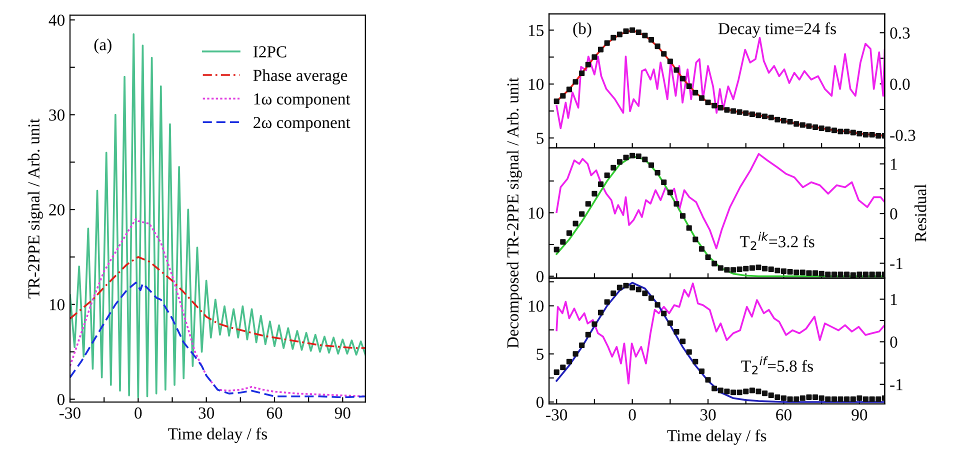 The height and width of the screenshot is (459, 959). What do you see at coordinates (903, 136) in the screenshot?
I see `y2-tick-label: -0.3` at bounding box center [903, 136].